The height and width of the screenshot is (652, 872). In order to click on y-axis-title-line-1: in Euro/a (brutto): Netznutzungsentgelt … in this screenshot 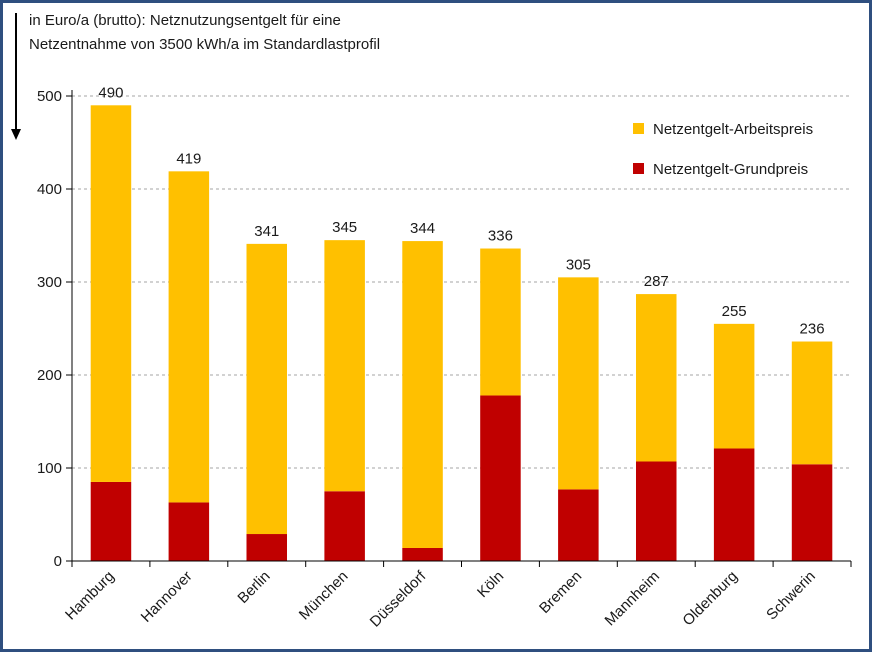, I will do `click(185, 20)`.